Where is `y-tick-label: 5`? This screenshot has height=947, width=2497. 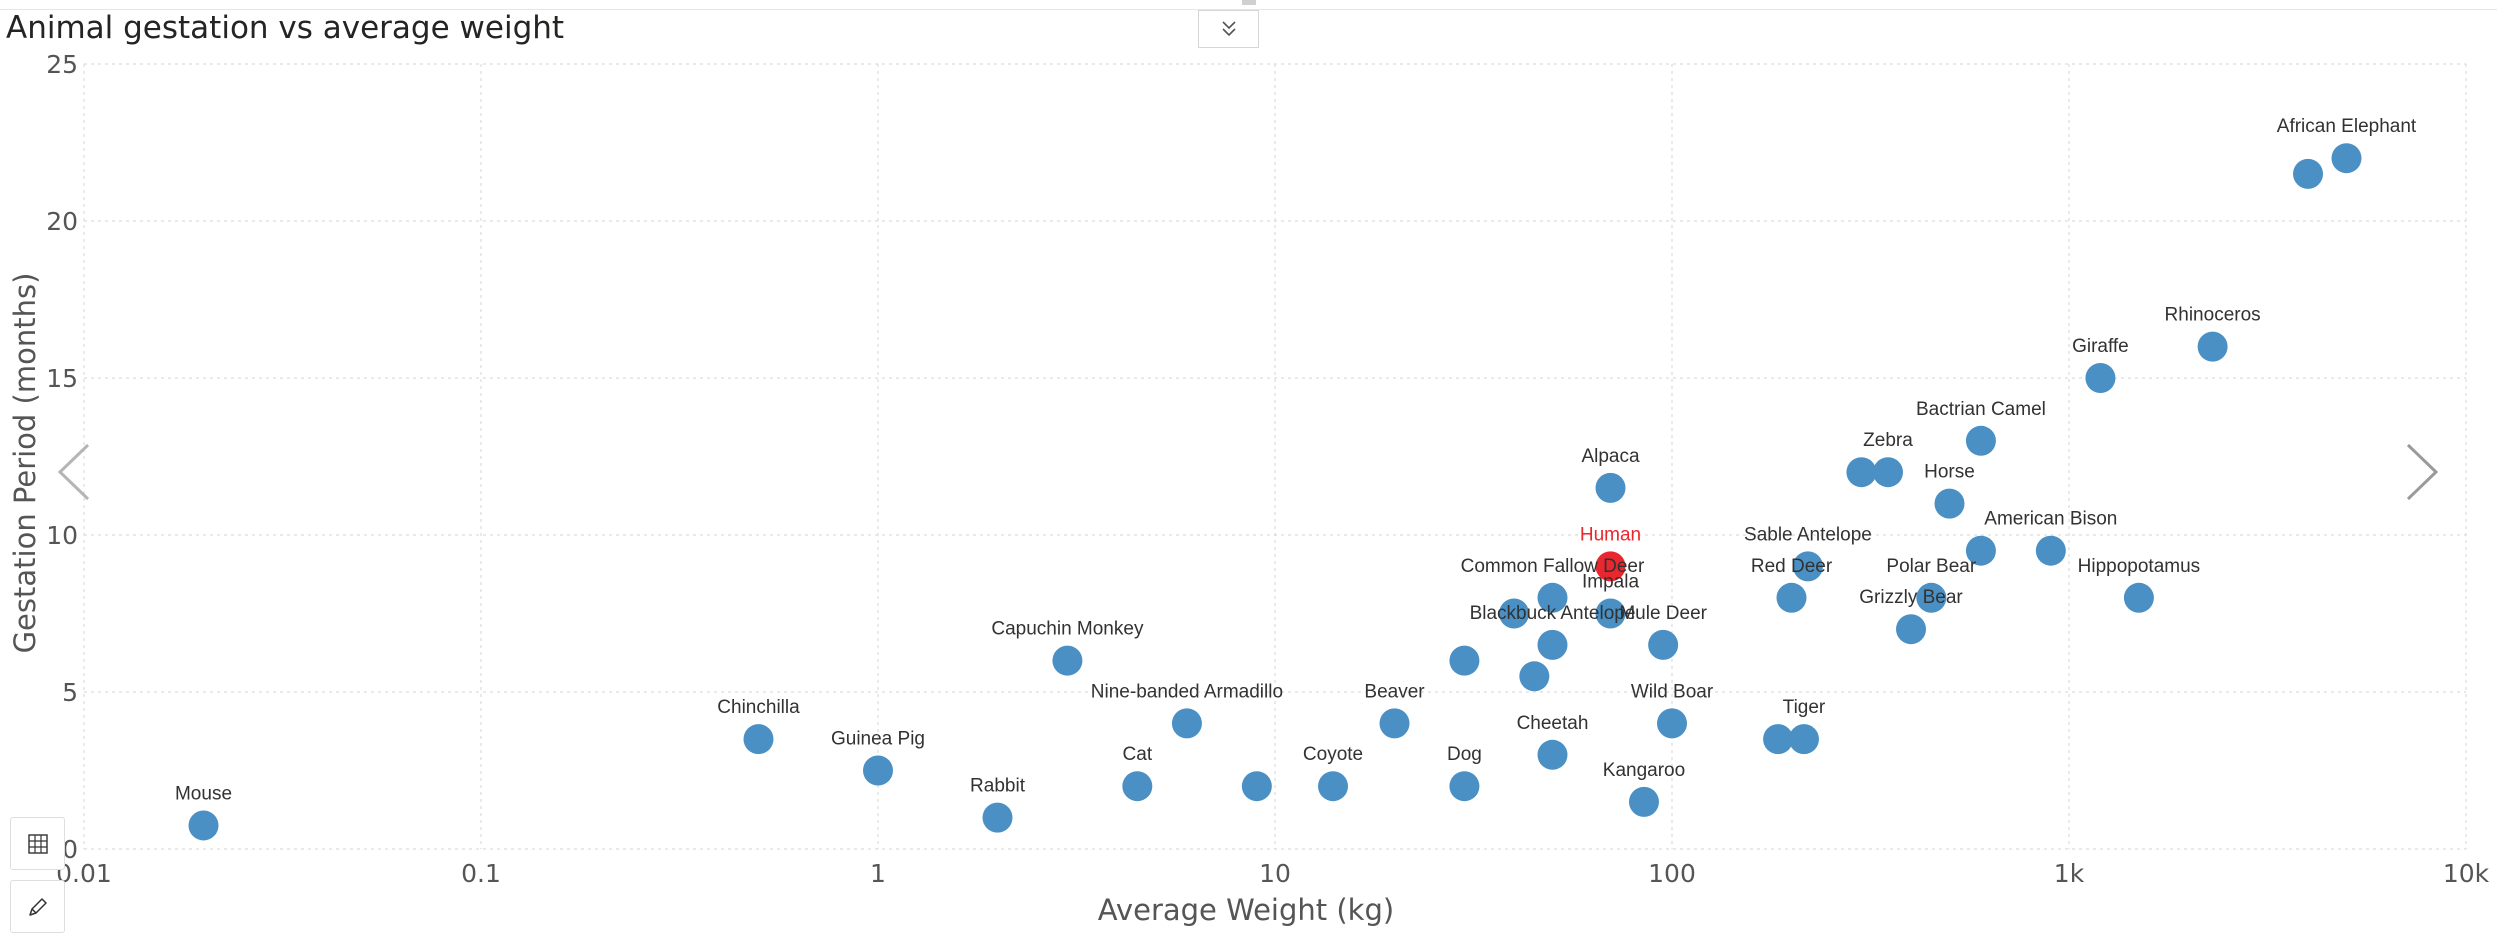
y-tick-label: 5 is located at coordinates (70, 692).